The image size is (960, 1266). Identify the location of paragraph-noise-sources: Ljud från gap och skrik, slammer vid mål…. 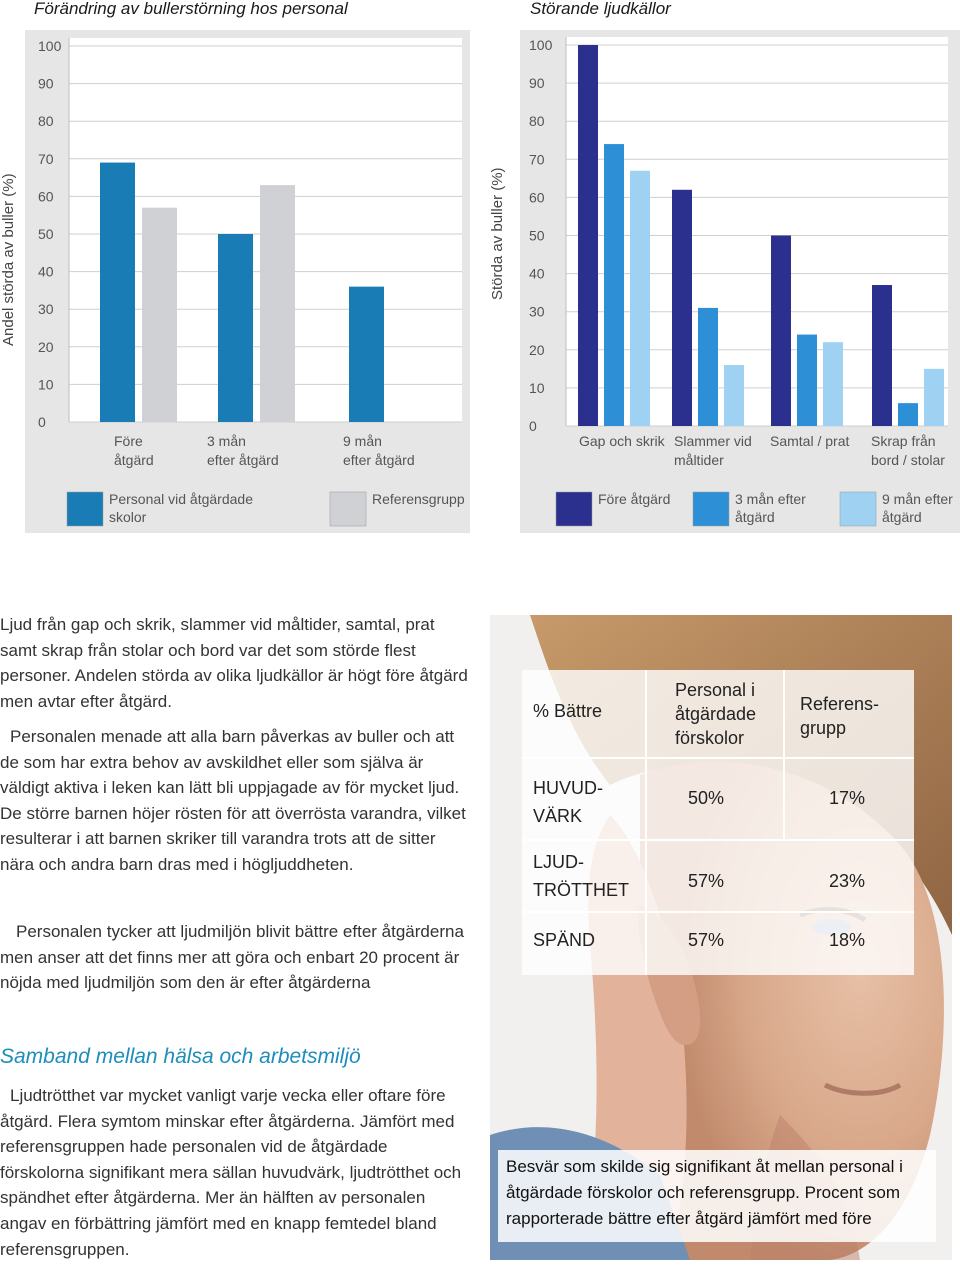
(234, 663).